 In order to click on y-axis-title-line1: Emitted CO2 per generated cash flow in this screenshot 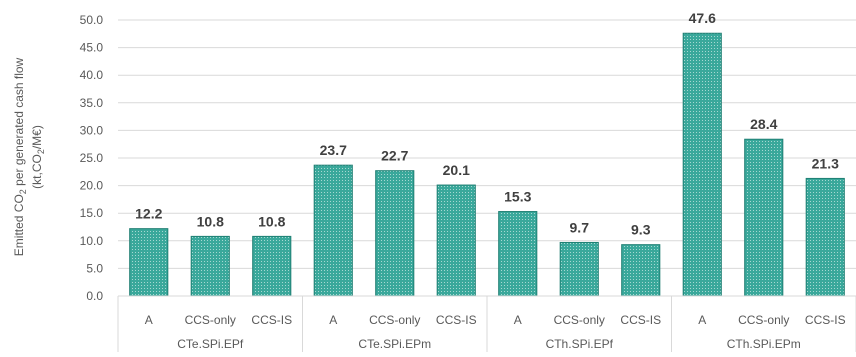, I will do `click(20, 156)`.